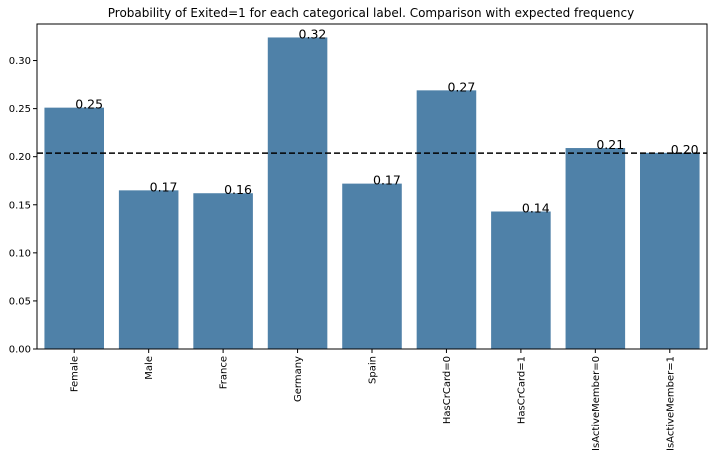  I want to click on y-tick-label: 0.30, so click(20, 61).